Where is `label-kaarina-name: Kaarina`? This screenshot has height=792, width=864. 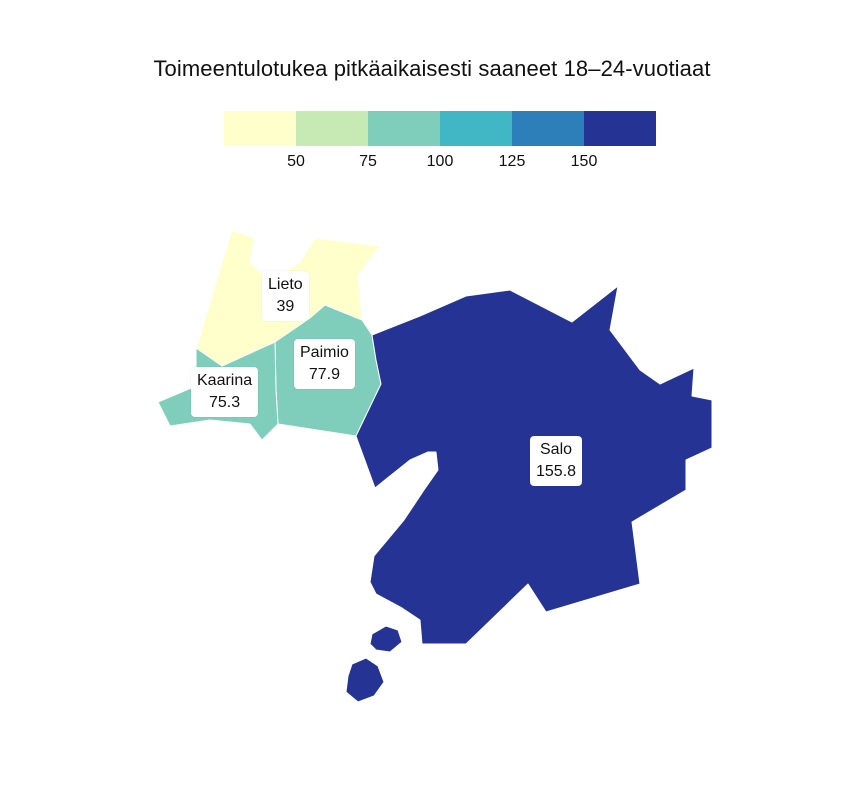 label-kaarina-name: Kaarina is located at coordinates (225, 380).